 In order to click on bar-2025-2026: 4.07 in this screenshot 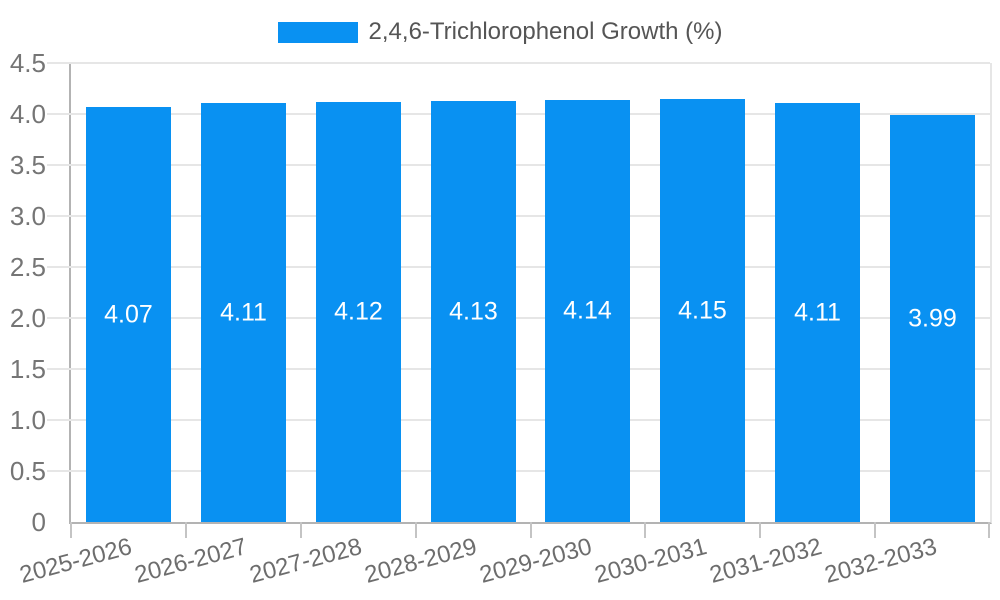, I will do `click(128, 314)`.